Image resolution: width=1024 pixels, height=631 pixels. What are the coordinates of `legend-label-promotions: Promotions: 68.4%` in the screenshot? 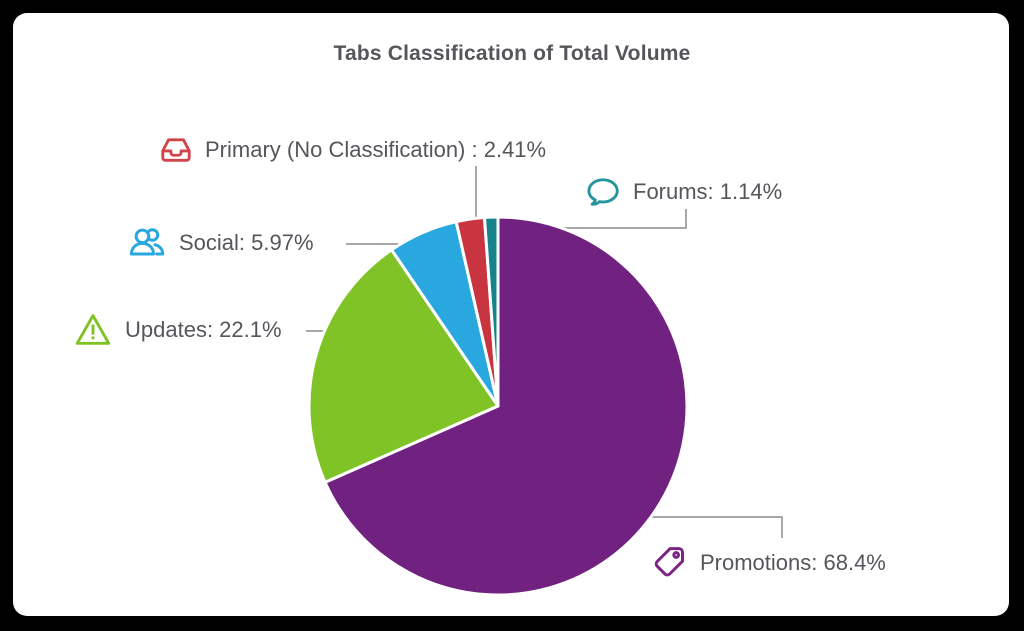 It's located at (793, 562).